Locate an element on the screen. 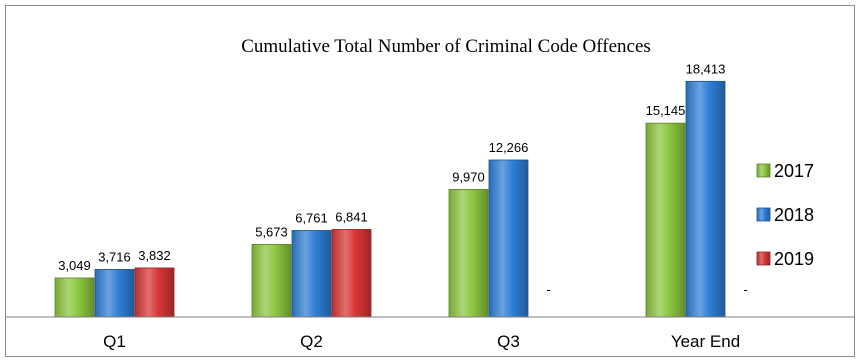 This screenshot has height=364, width=863. legend-swatch-2019 is located at coordinates (763, 258).